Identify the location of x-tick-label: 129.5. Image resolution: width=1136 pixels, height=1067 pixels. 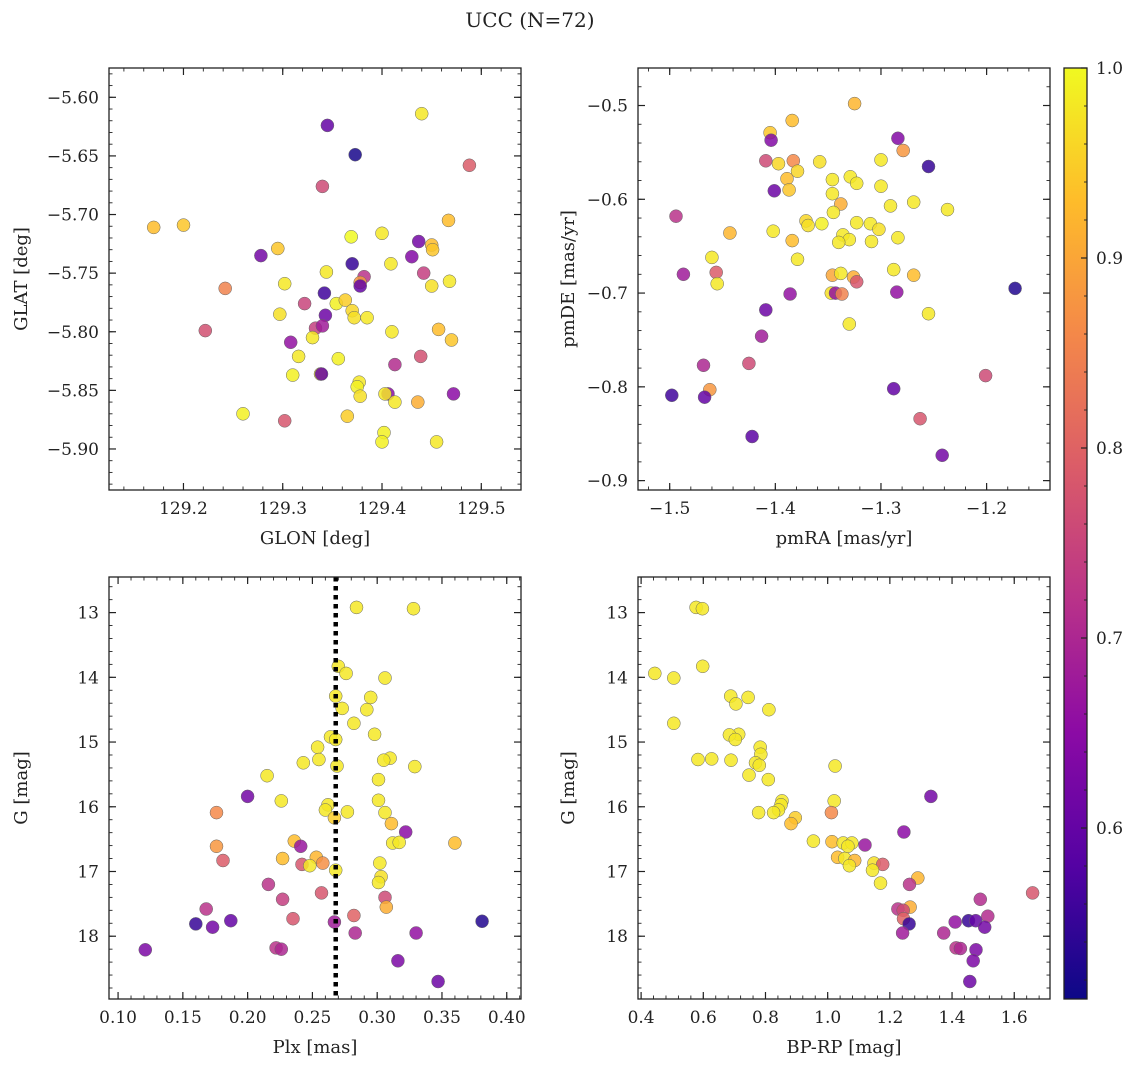
(481, 509).